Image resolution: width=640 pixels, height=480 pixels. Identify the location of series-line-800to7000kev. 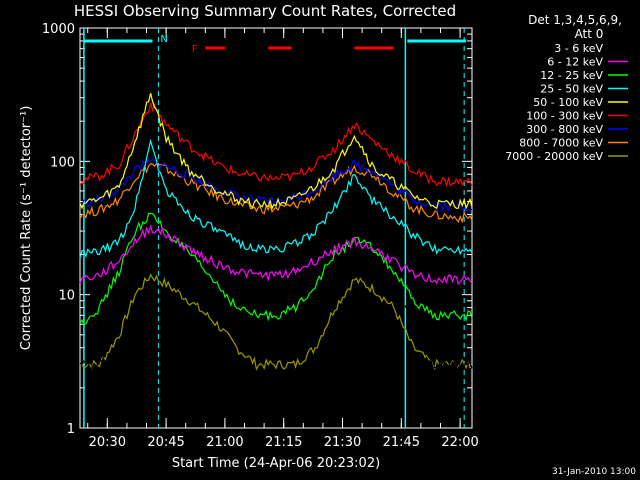
(276, 193).